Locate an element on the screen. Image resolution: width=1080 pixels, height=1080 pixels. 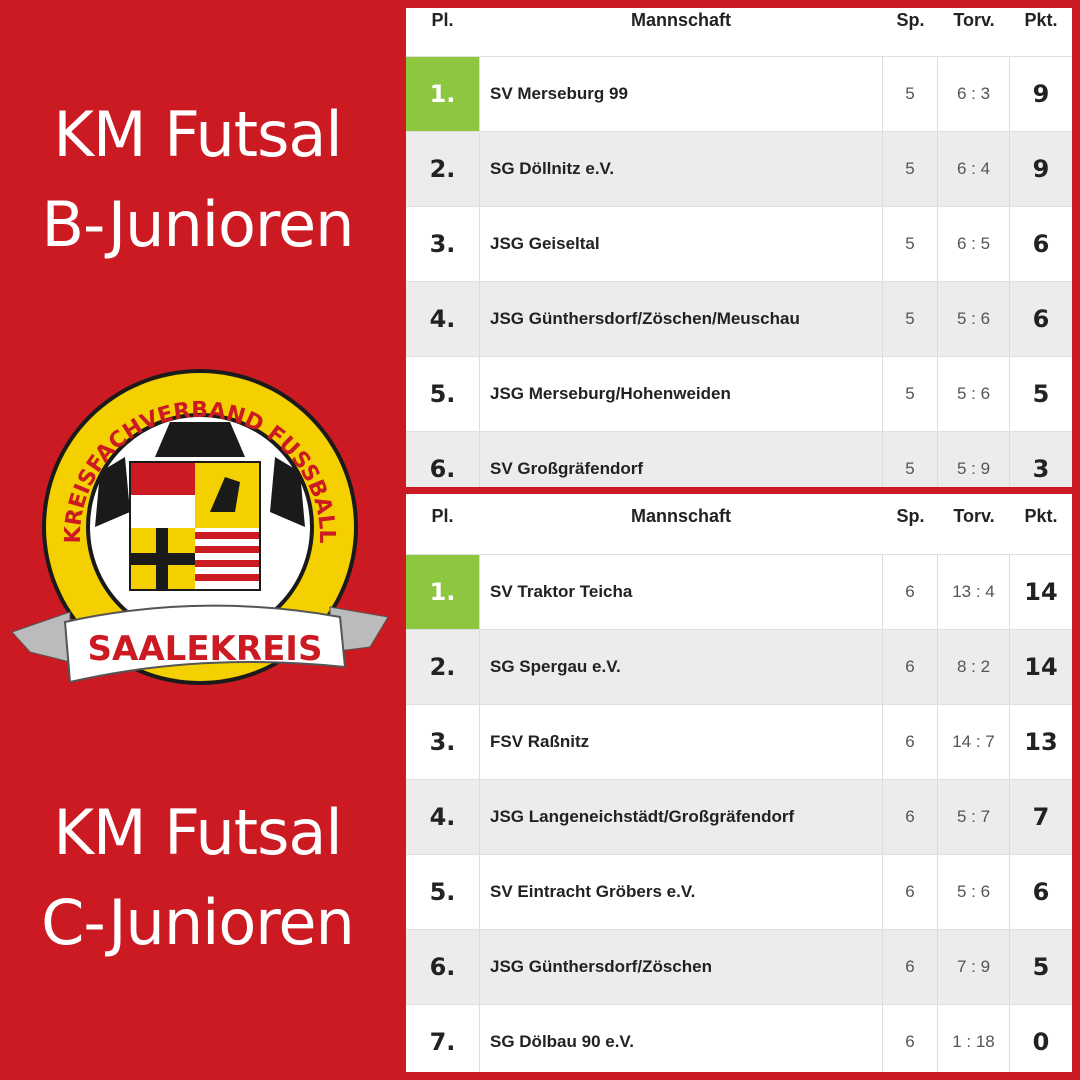
table-row: 3. JSG Geiseltal 5 6 : 5 6 is located at coordinates (739, 244).